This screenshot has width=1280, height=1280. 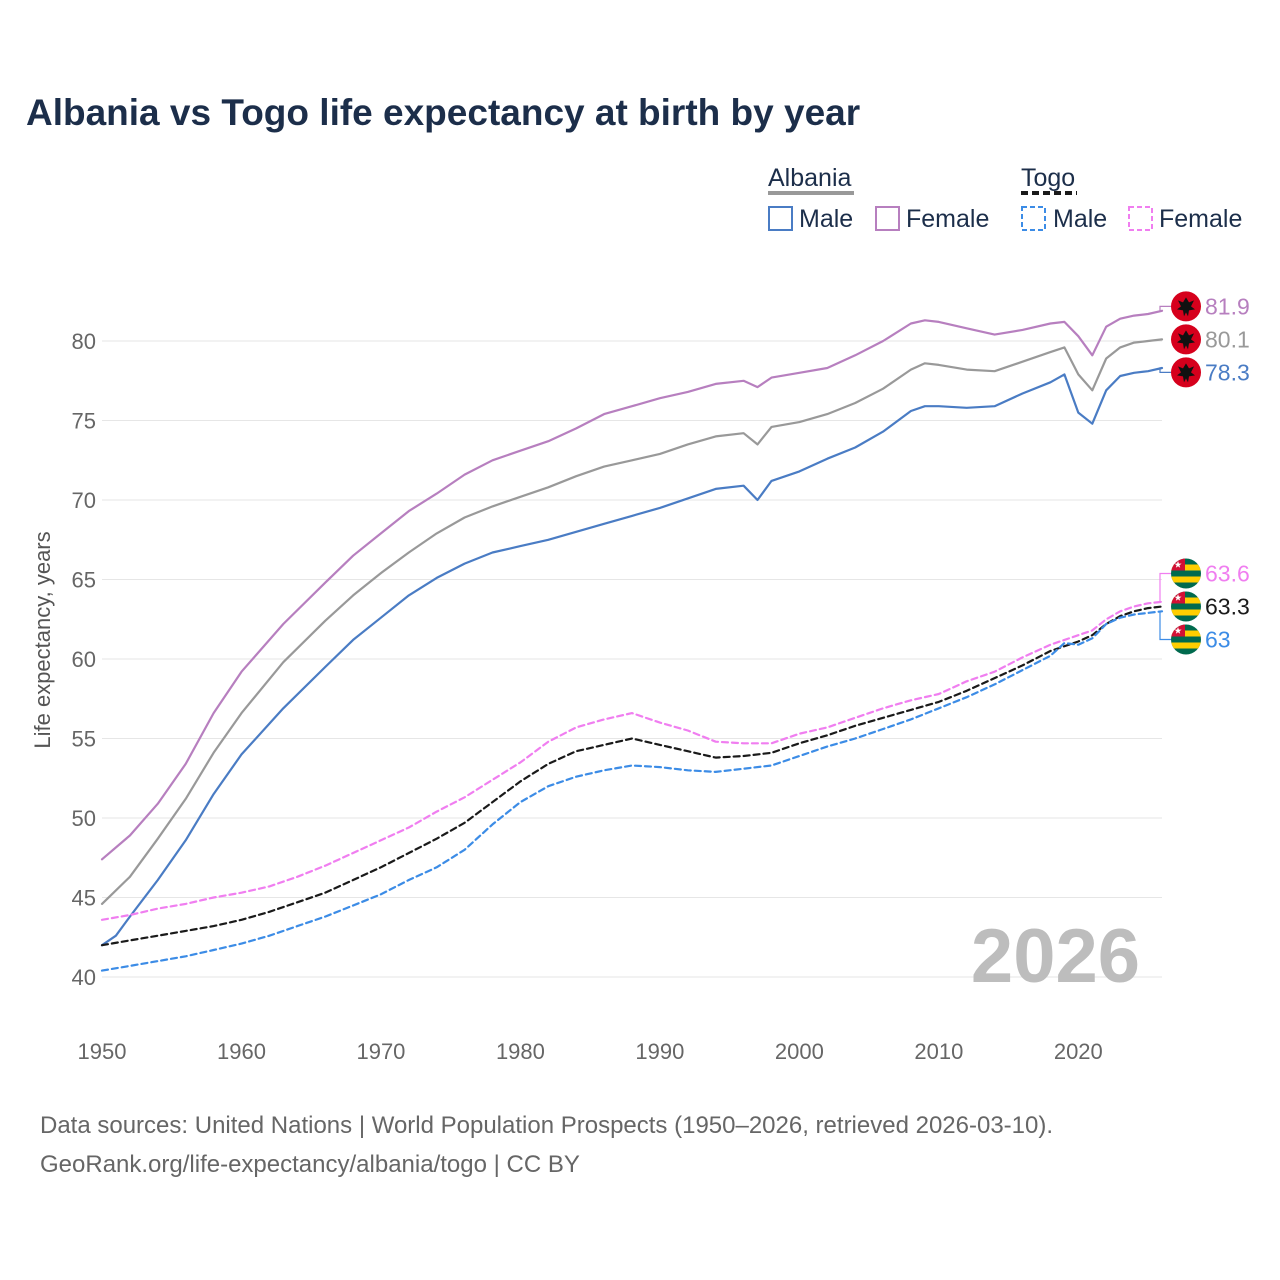 I want to click on end-label-value: 80.1, so click(x=1227, y=339).